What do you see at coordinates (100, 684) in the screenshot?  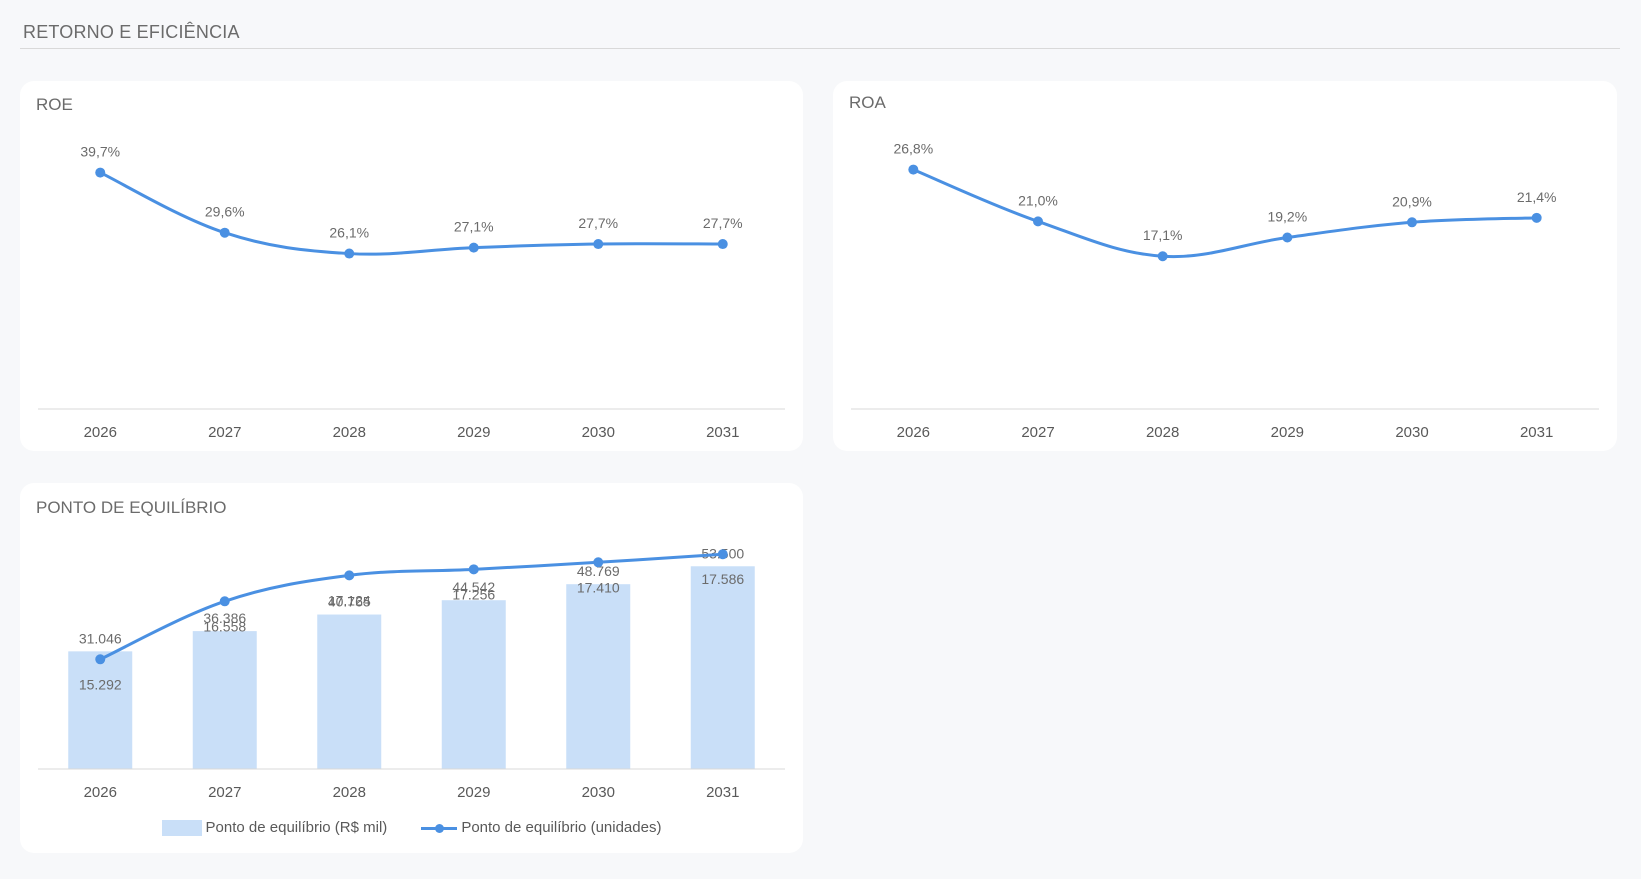 I see `equilibrio-line-label-2026: 15.292` at bounding box center [100, 684].